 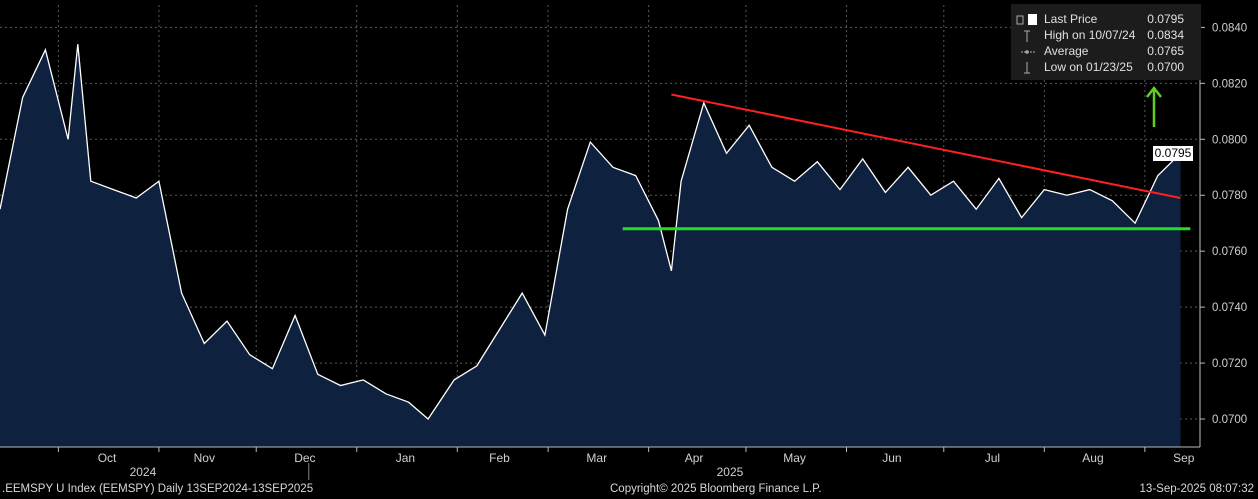 What do you see at coordinates (499, 458) in the screenshot?
I see `x-month-label: Feb` at bounding box center [499, 458].